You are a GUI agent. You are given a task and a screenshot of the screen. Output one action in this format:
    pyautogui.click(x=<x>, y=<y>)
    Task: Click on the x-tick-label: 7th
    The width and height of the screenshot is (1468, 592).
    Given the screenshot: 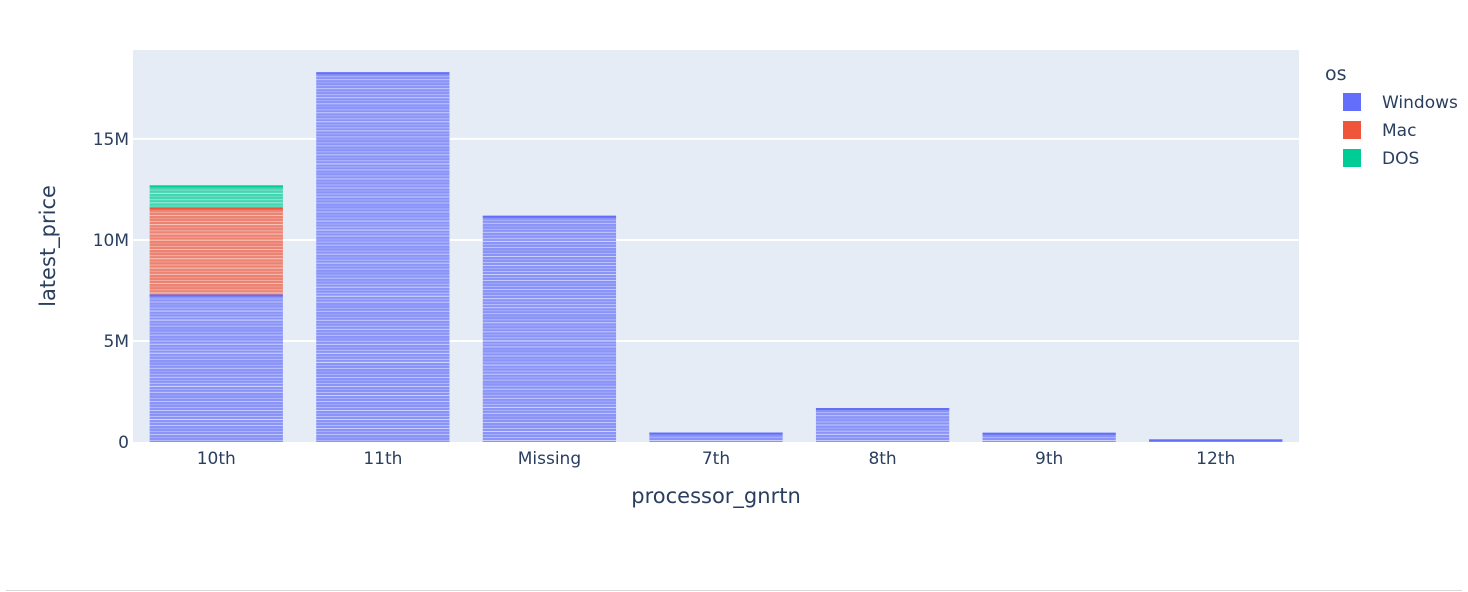 What is the action you would take?
    pyautogui.click(x=716, y=459)
    